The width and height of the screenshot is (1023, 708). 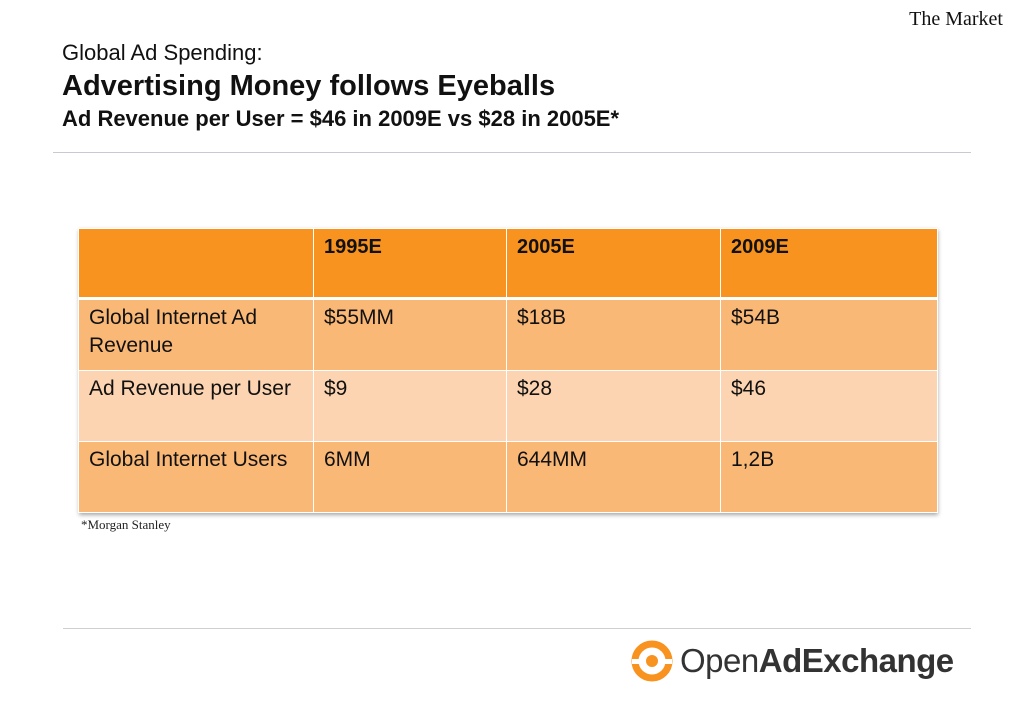 I want to click on table-row: Ad Revenue per User $9 $28 $46, so click(x=508, y=406).